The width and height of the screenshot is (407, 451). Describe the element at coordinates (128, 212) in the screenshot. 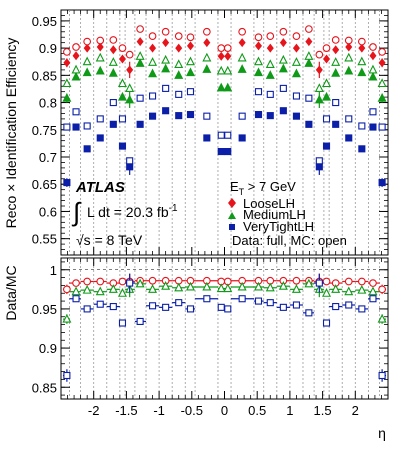

I see `luminosity-text: L dt = 20.3 fb` at that location.